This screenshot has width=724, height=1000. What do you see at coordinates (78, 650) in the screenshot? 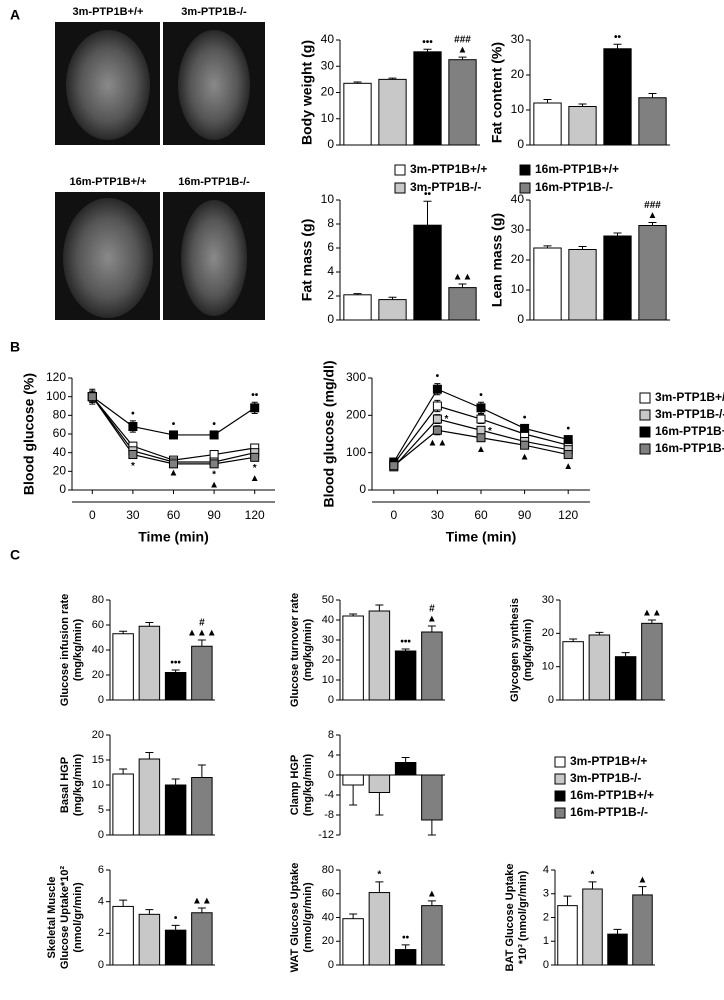
I see `y-axis-label: (mg/kg/min)` at bounding box center [78, 650].